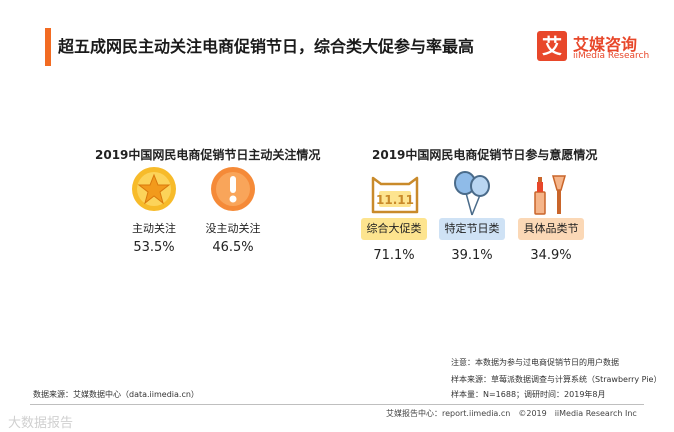  I want to click on note-text: 注意：本数据为参与过电商促销节日的用户数据, so click(535, 362).